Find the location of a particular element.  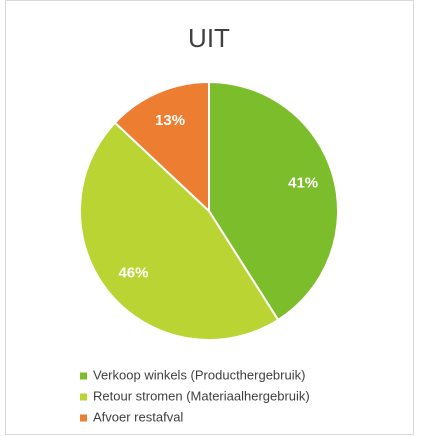

value-label: 41% is located at coordinates (303, 183).